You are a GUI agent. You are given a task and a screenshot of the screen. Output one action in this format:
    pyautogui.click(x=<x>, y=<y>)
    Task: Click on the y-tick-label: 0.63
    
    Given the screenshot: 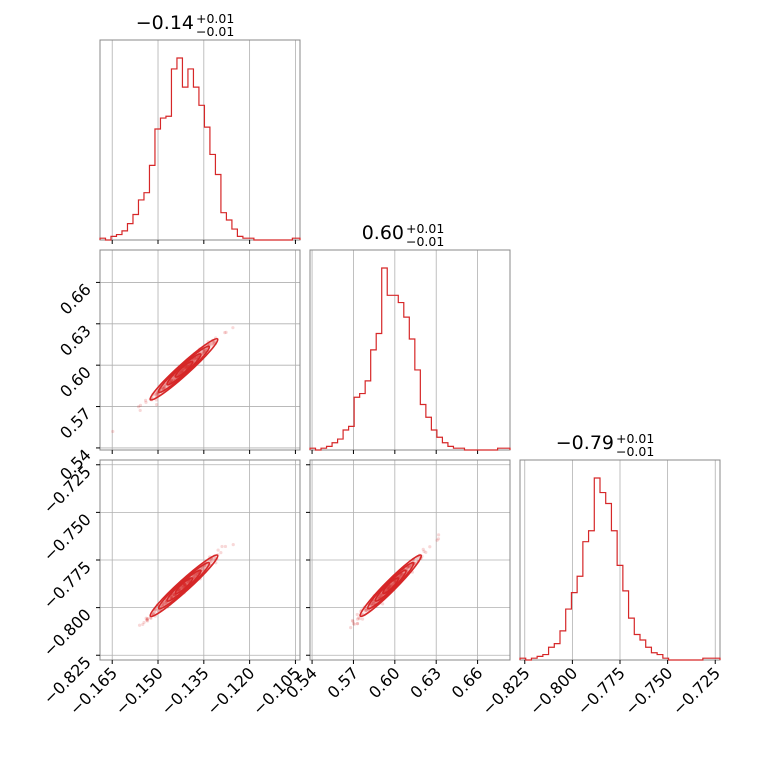 What is the action you would take?
    pyautogui.click(x=75, y=340)
    